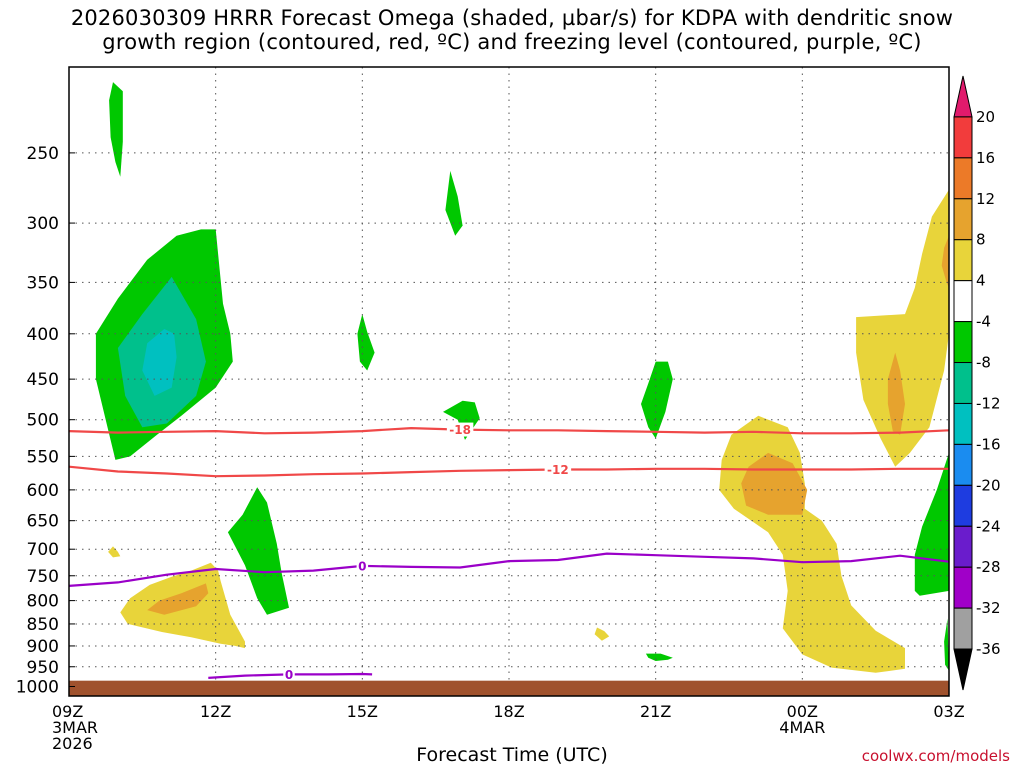 The image size is (1024, 768). Describe the element at coordinates (948, 711) in the screenshot. I see `xtick-18-line-0: 03Z` at that location.